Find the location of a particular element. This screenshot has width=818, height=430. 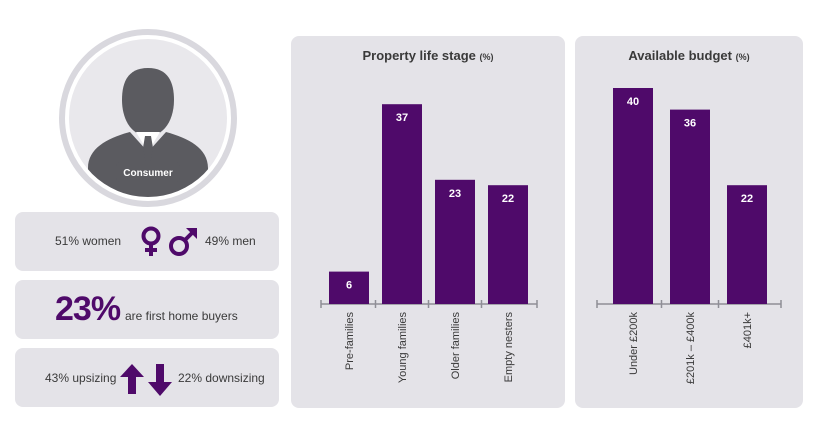

arrow-down-icon is located at coordinates (160, 380).